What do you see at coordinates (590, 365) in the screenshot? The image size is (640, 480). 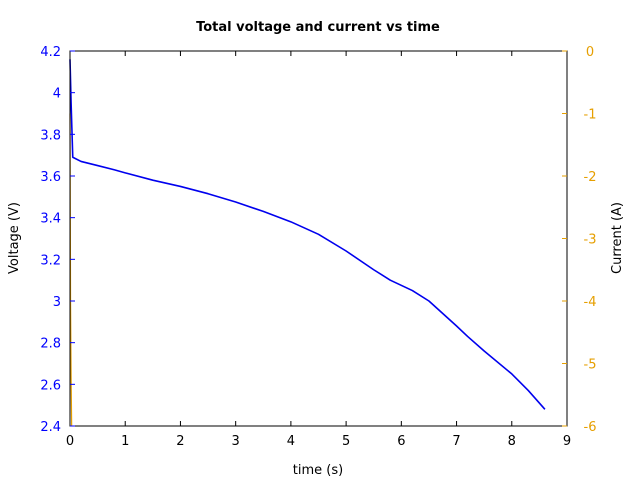 I see `y-right-tick-label: -5` at bounding box center [590, 365].